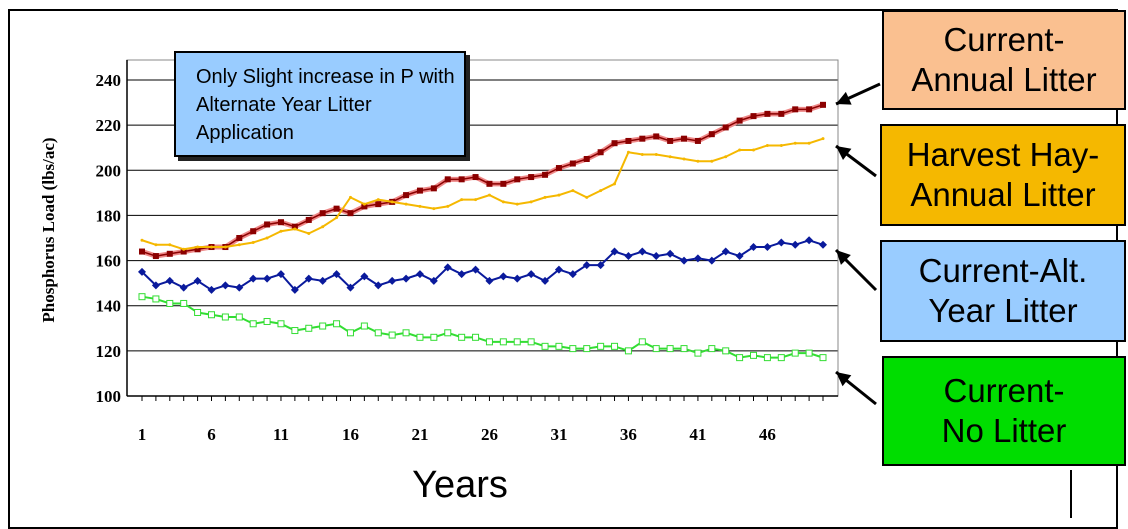  I want to click on y-tick-label: 180, so click(109, 215).